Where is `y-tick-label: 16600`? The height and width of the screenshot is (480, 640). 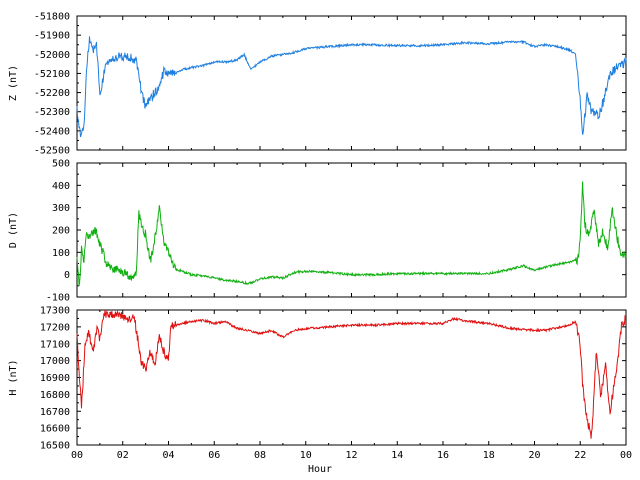
y-tick-label: 16600 is located at coordinates (55, 429).